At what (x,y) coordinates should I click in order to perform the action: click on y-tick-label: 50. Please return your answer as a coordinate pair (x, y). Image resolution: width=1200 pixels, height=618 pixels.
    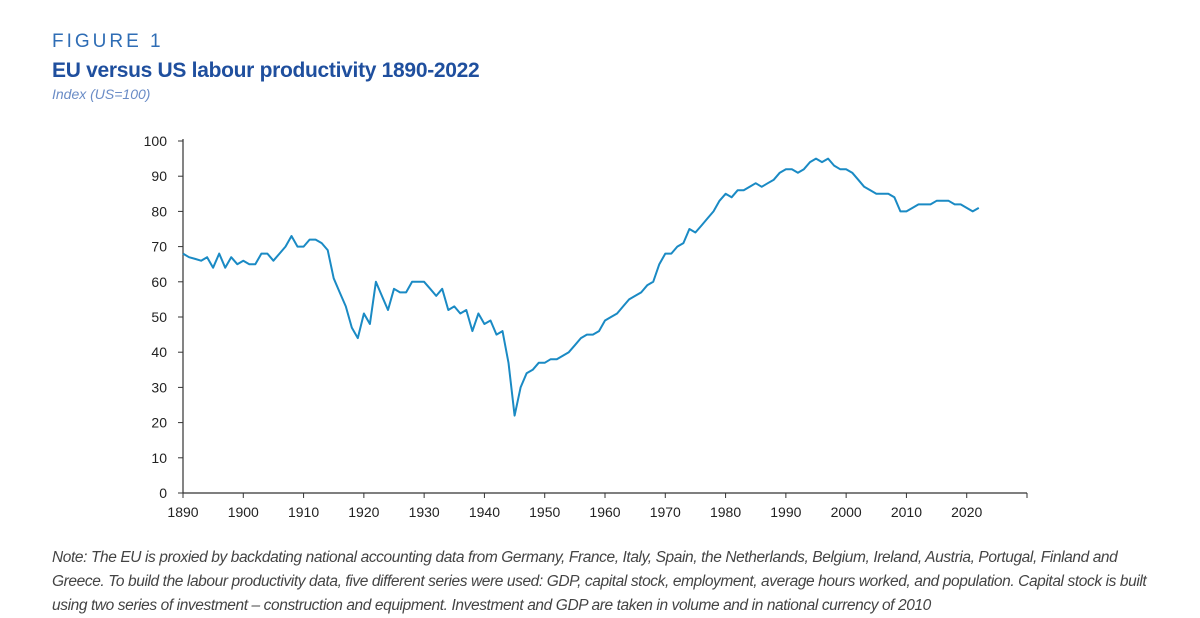
    Looking at the image, I should click on (159, 317).